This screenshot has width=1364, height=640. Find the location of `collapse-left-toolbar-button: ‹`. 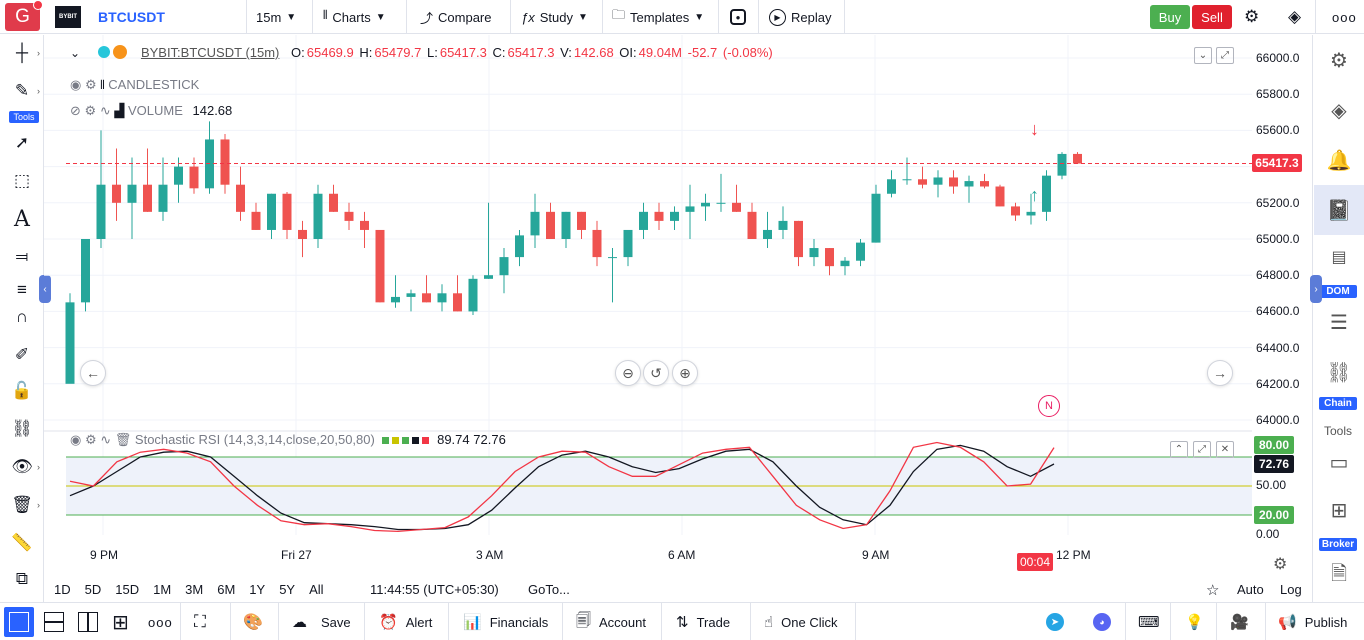

collapse-left-toolbar-button: ‹ is located at coordinates (45, 289).